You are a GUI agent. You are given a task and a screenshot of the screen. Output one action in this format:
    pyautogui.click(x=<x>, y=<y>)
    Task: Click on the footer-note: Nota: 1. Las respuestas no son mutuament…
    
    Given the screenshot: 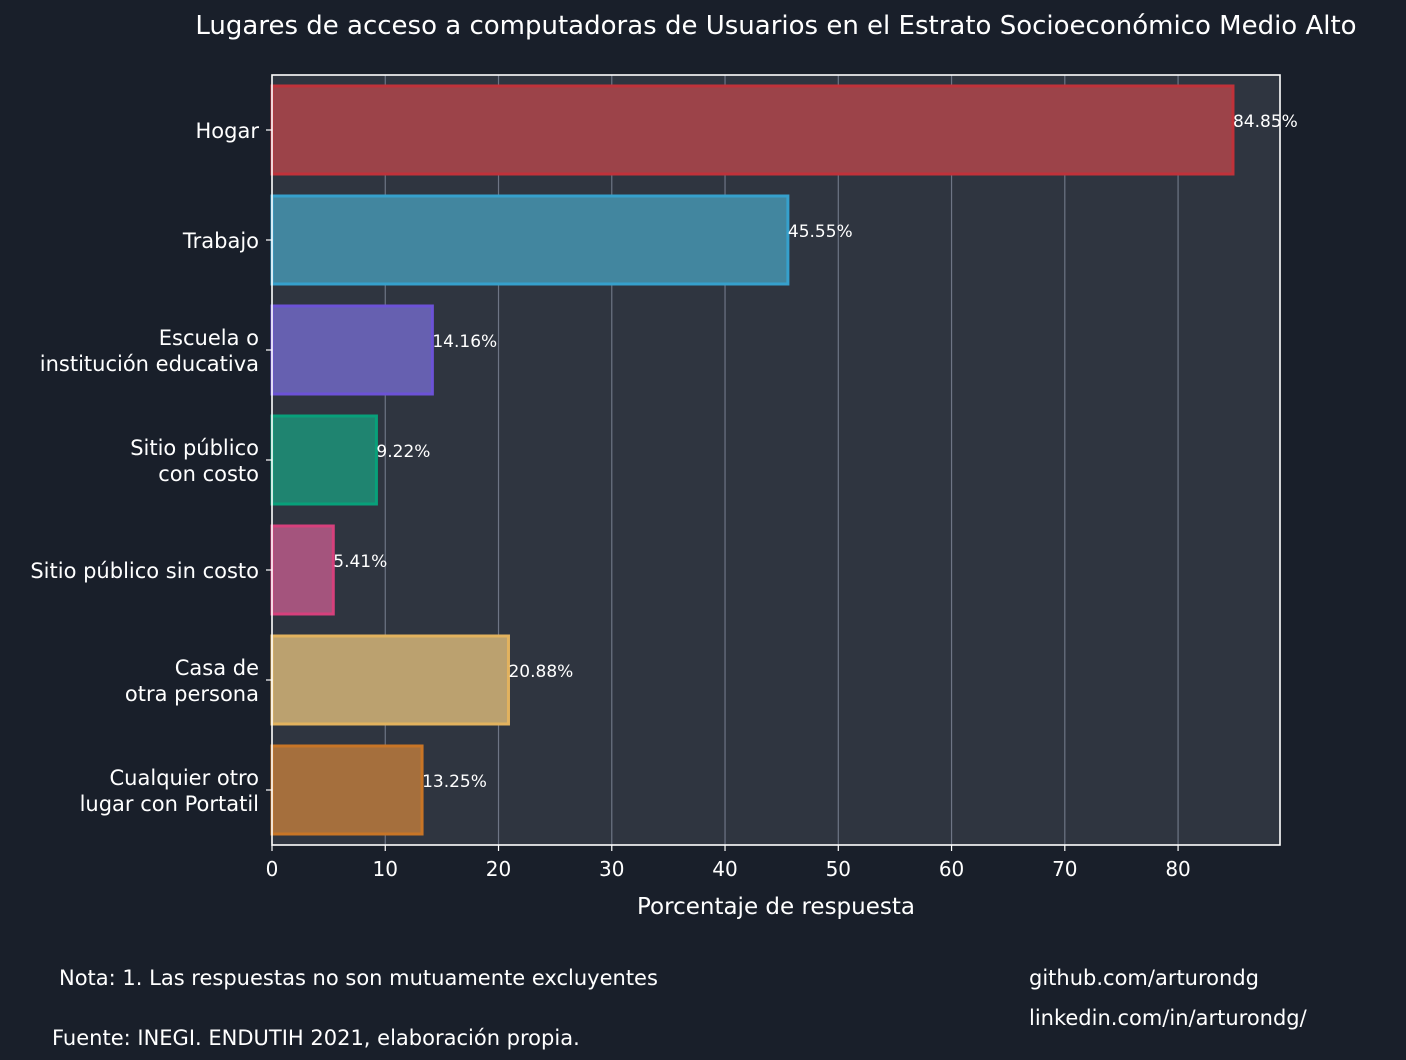 What is the action you would take?
    pyautogui.click(x=358, y=978)
    